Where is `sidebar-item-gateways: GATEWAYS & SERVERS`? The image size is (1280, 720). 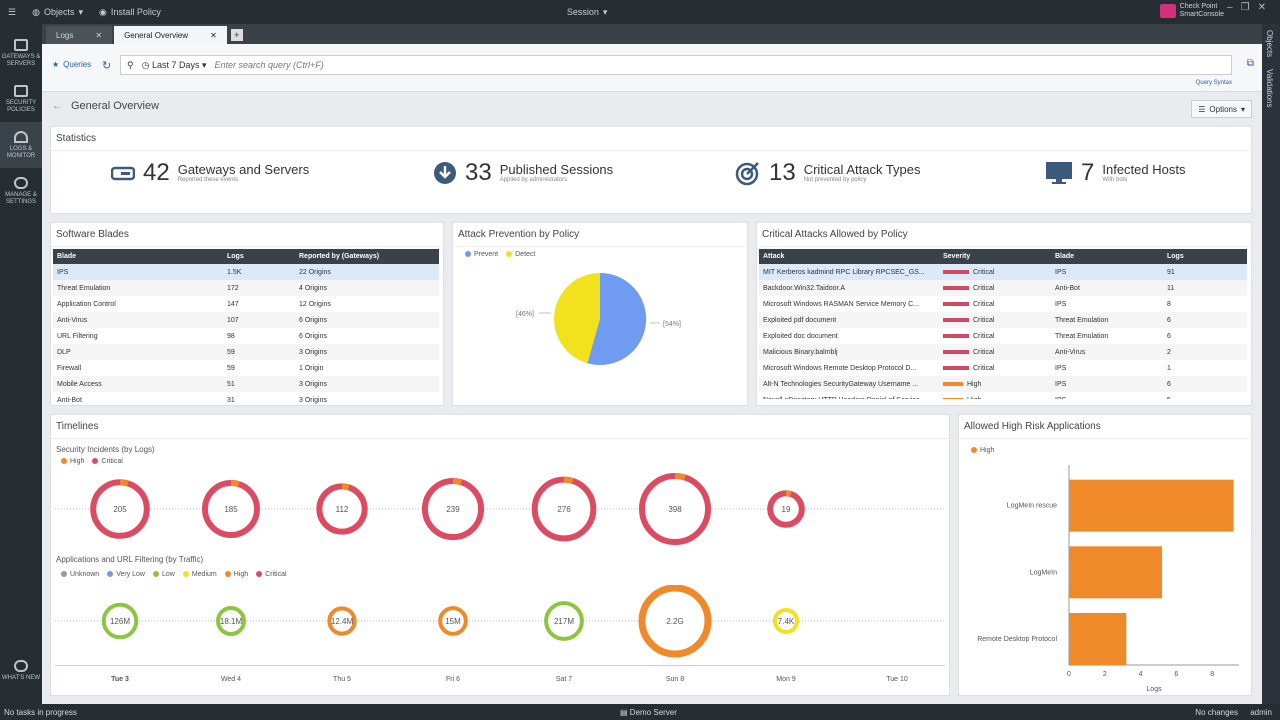
sidebar-item-gateways: GATEWAYS & SERVERS is located at coordinates (21, 53).